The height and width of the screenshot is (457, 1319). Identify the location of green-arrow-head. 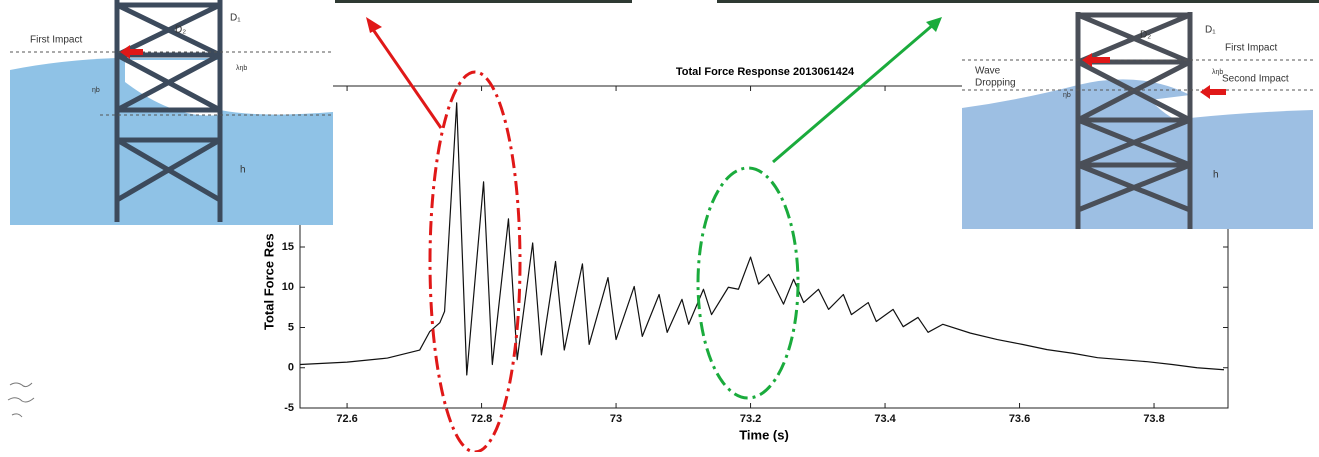
(934, 24).